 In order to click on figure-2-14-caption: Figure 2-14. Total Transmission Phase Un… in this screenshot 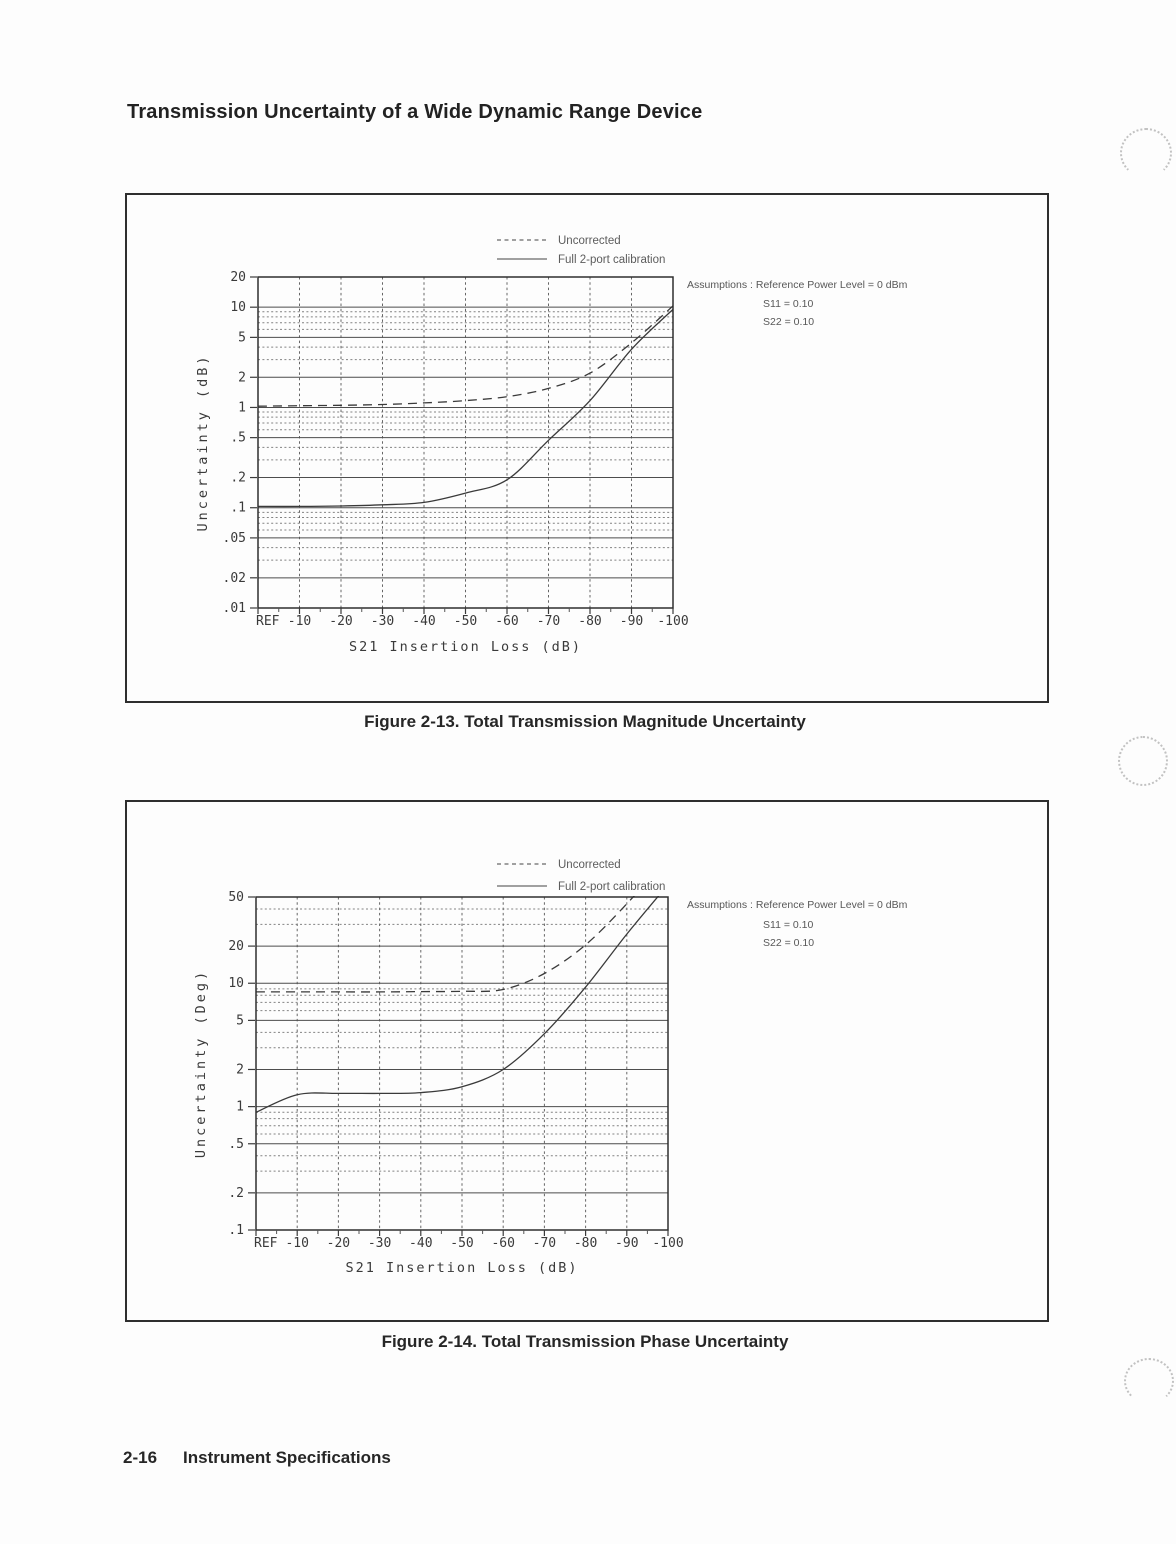, I will do `click(585, 1341)`.